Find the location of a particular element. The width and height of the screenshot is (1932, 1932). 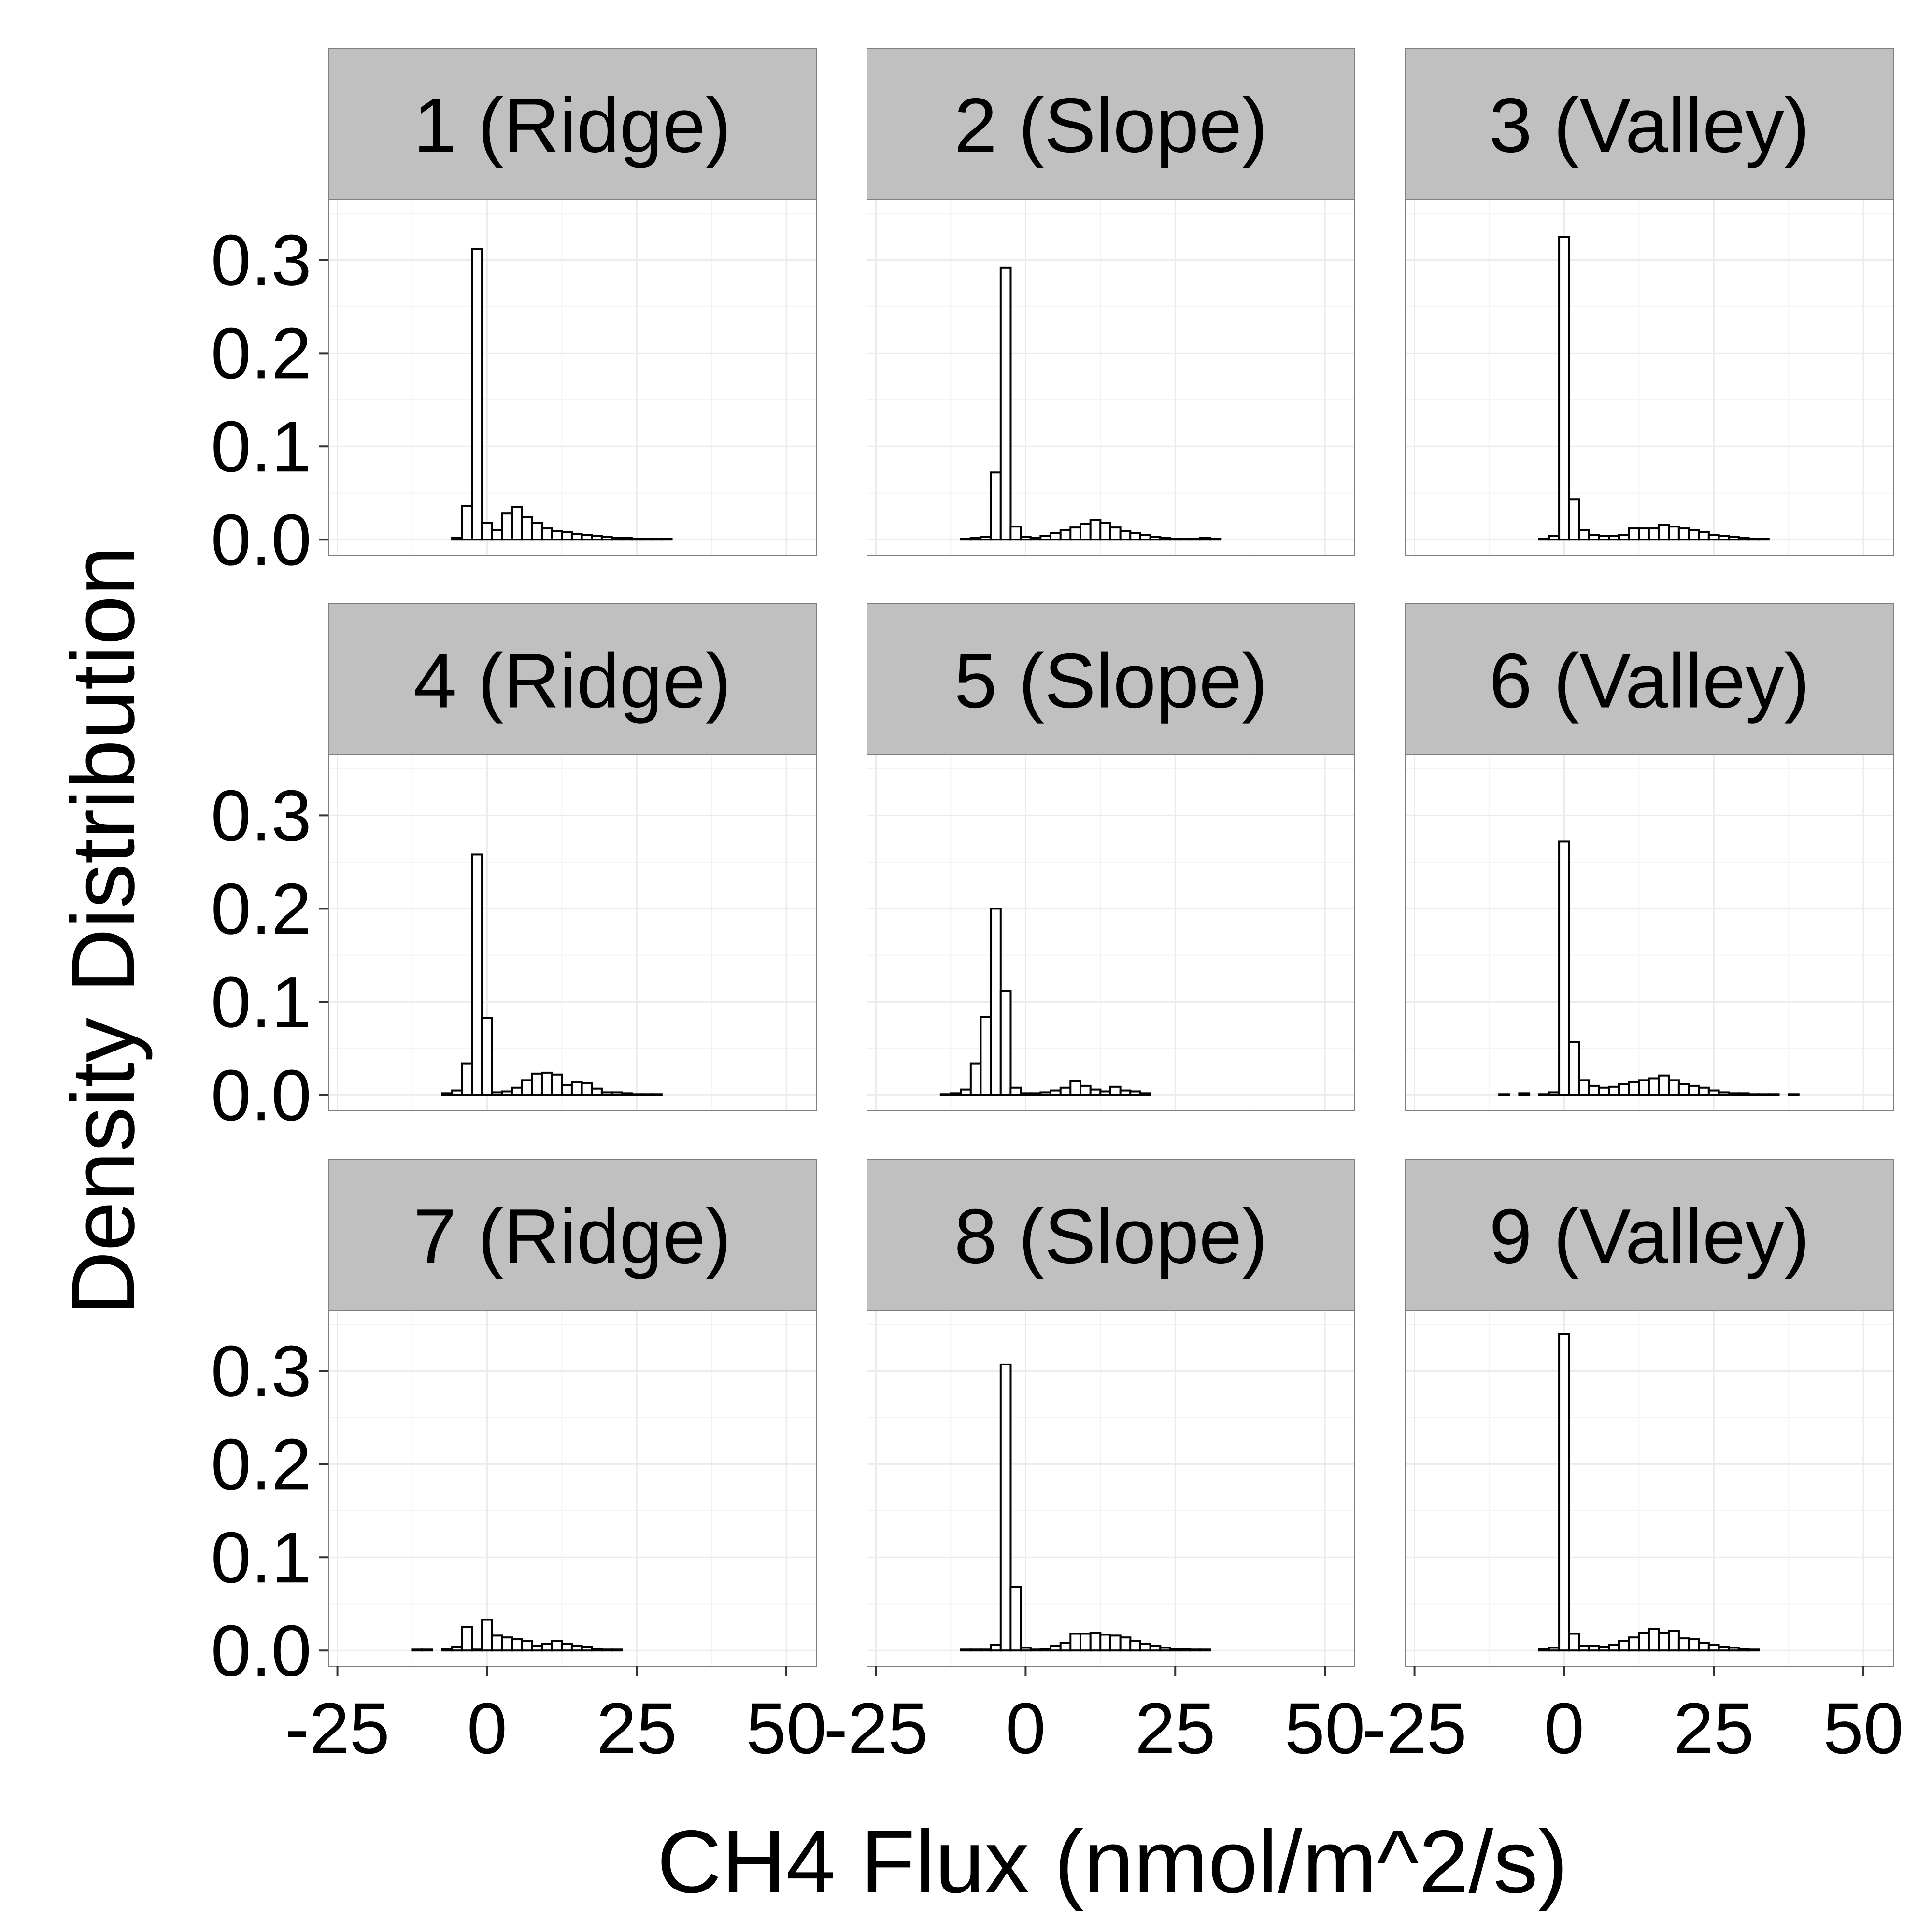

x-tick-label: 0 is located at coordinates (1564, 1728).